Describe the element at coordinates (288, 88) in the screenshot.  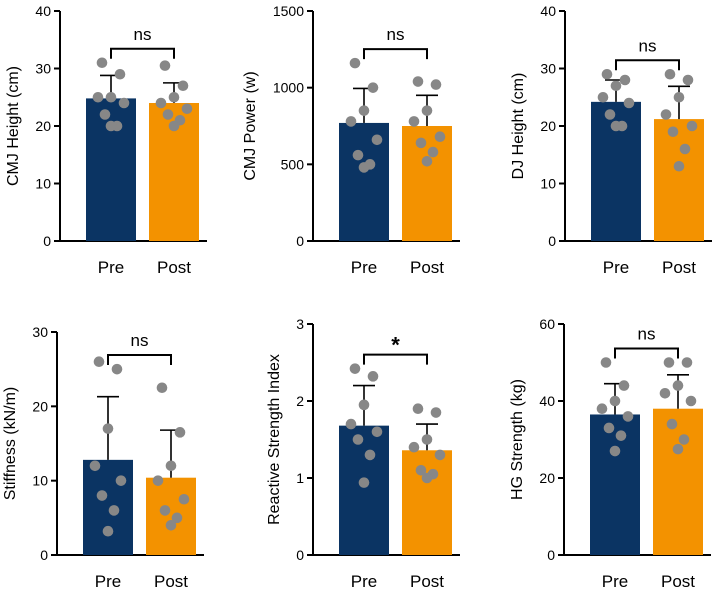
I see `y-tick-label: 1000` at that location.